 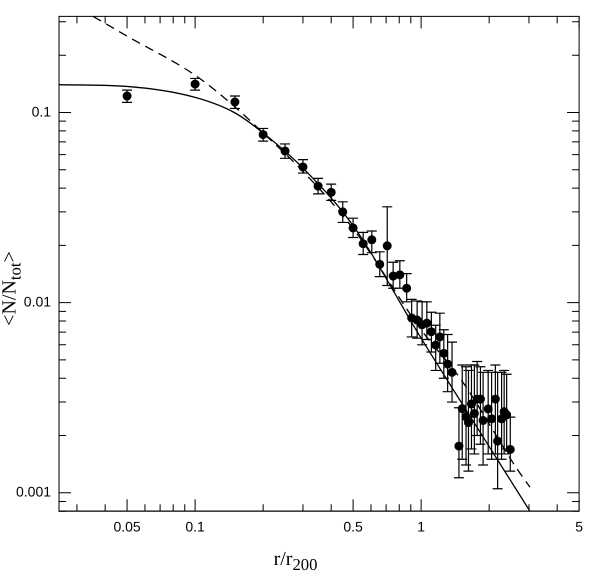 What do you see at coordinates (38, 301) in the screenshot?
I see `y-tick-label: 0.01` at bounding box center [38, 301].